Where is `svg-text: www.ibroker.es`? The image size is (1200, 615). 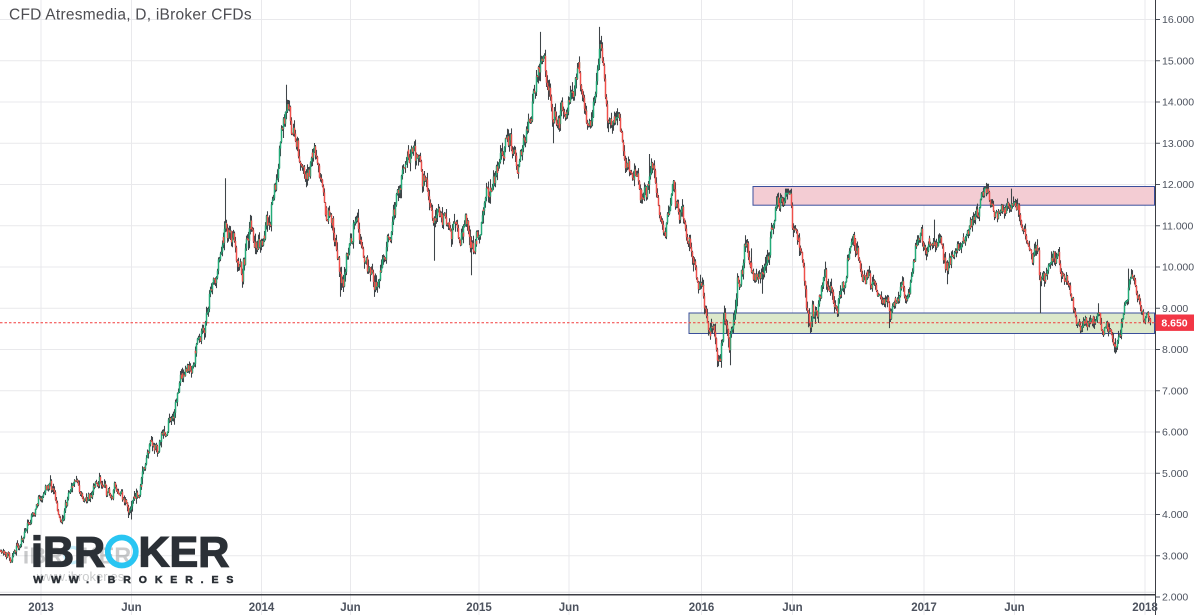 svg-text: www.ibroker.es is located at coordinates (80, 576).